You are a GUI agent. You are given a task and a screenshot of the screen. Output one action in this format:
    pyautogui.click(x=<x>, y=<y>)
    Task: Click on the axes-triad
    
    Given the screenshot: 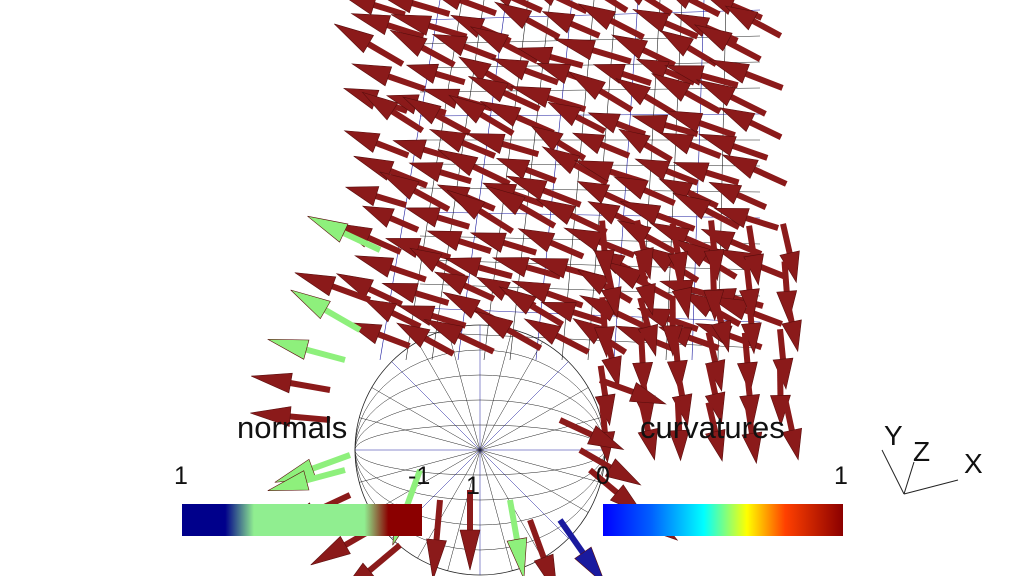 What is the action you would take?
    pyautogui.click(x=925, y=470)
    